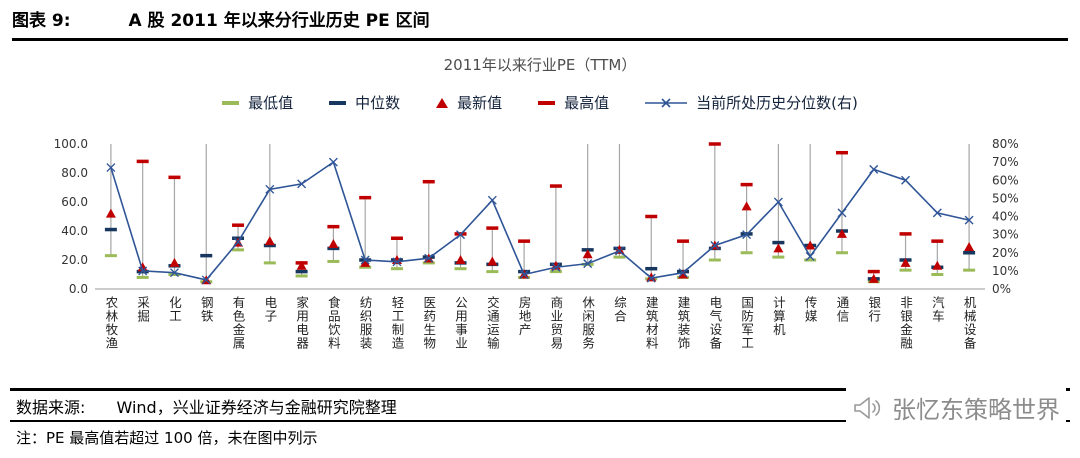 Image resolution: width=1080 pixels, height=458 pixels. Describe the element at coordinates (279, 21) in the screenshot. I see `figure-title: A 股 2011 年以来分行业历史 PE 区间` at that location.